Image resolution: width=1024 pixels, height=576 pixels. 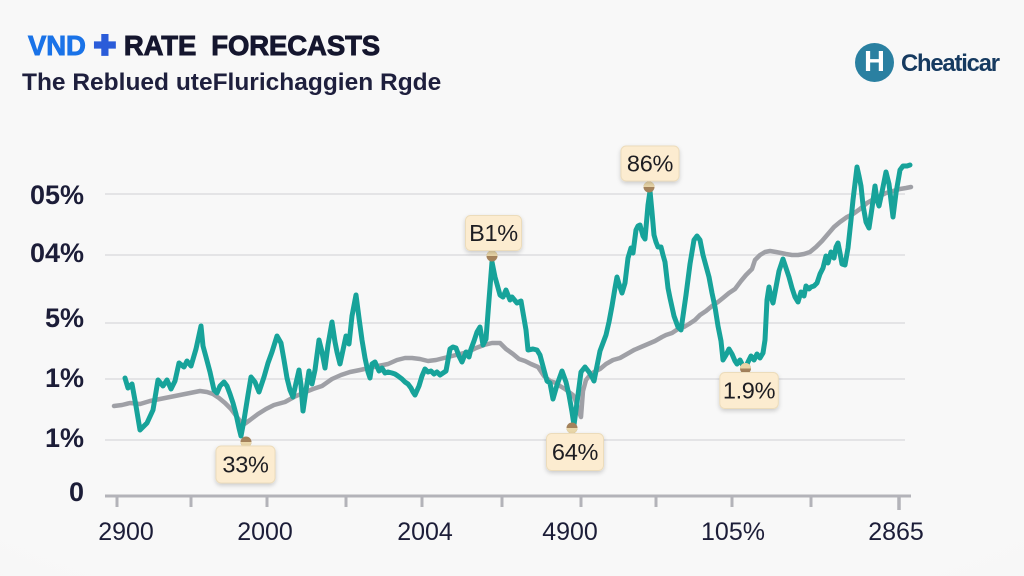 What do you see at coordinates (425, 532) in the screenshot?
I see `svg-text: 2004` at bounding box center [425, 532].